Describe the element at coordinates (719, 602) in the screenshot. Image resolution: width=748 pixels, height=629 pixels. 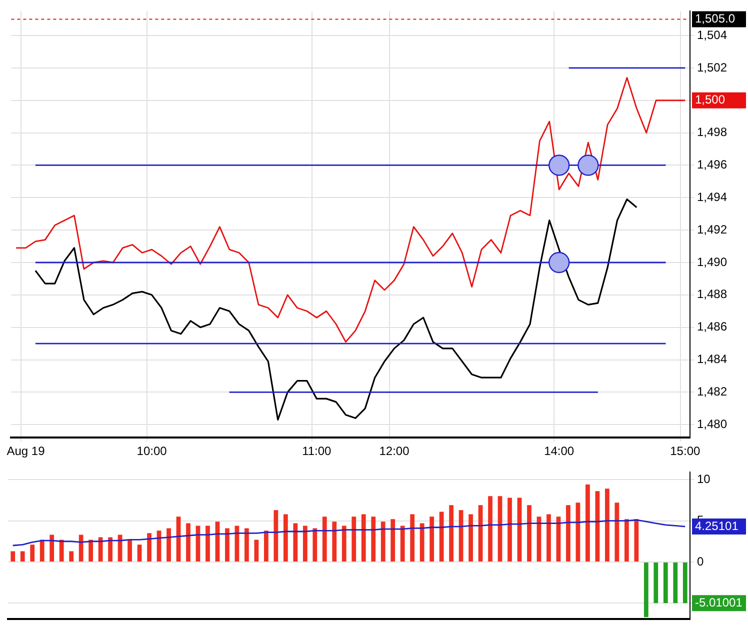
I see `text: -5.01001` at that location.